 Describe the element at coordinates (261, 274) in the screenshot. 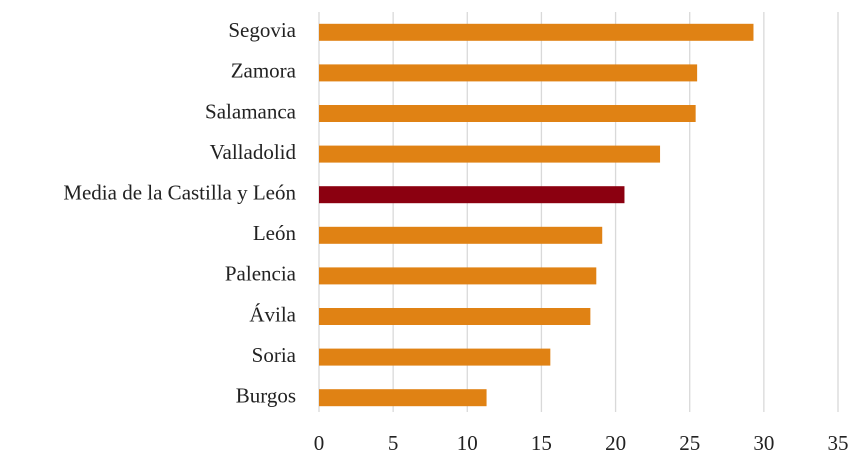

I see `y-tick-label: Palencia` at that location.